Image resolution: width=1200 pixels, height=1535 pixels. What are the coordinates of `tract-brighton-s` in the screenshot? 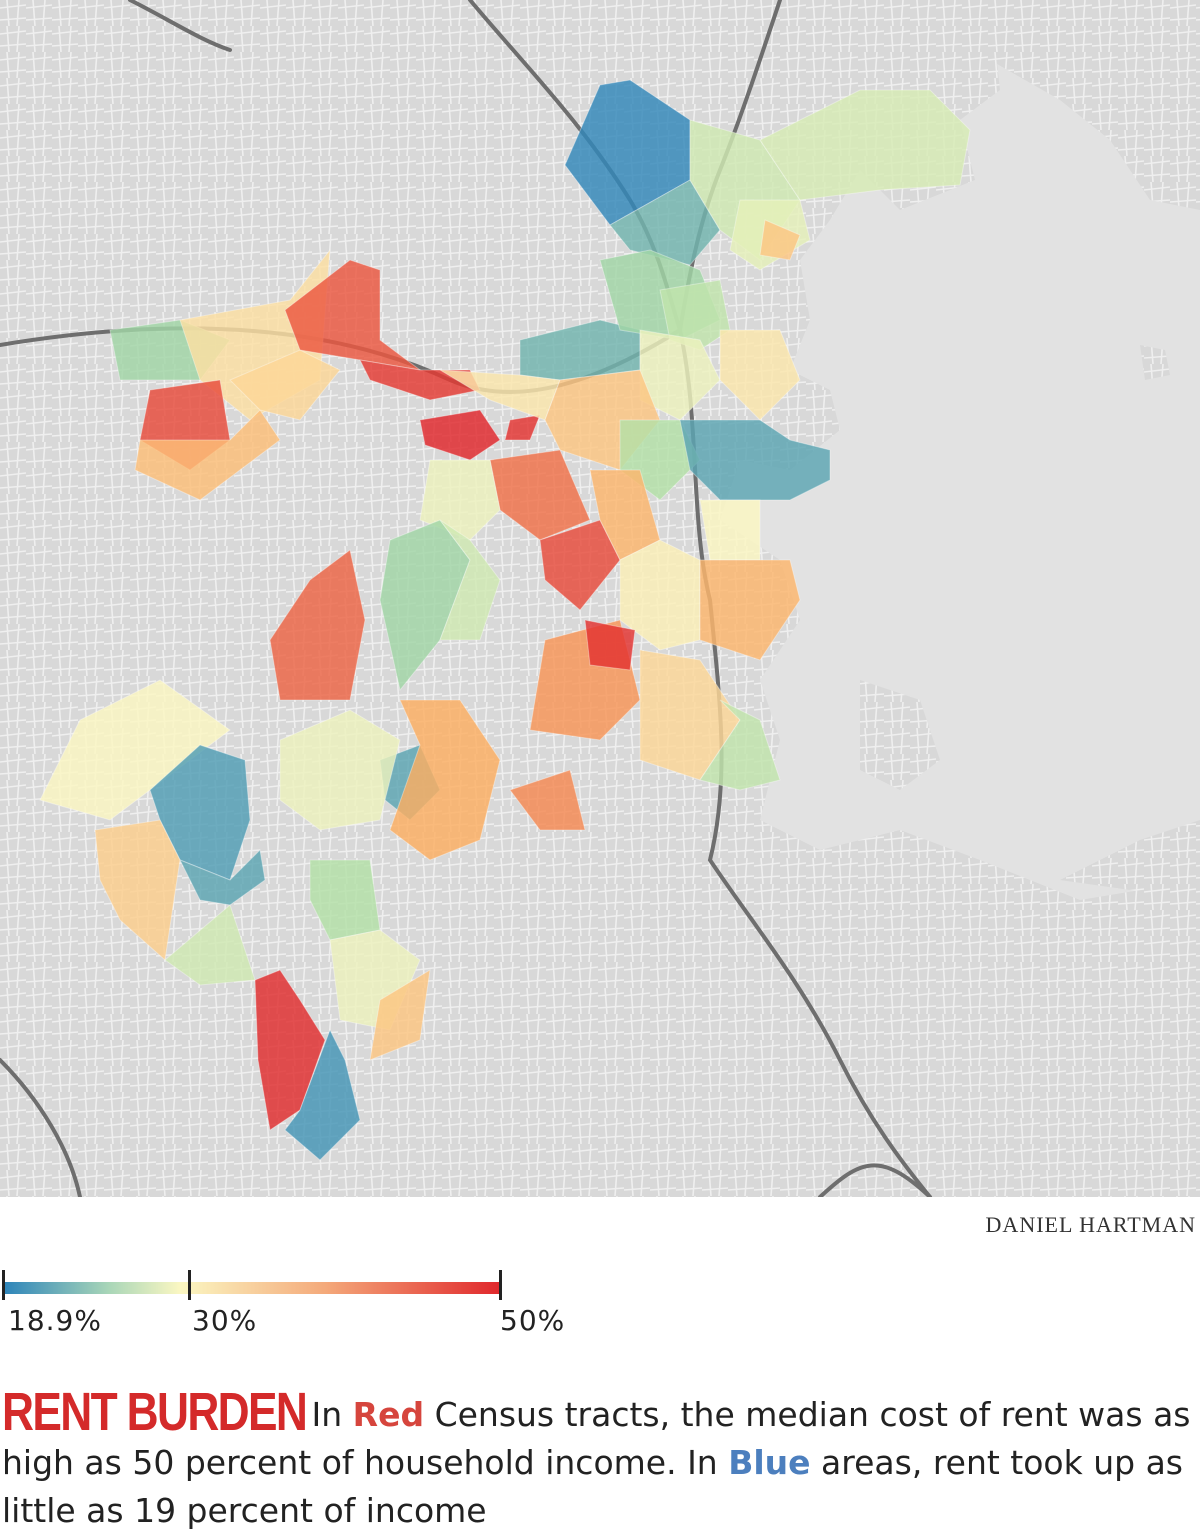 It's located at (207, 455).